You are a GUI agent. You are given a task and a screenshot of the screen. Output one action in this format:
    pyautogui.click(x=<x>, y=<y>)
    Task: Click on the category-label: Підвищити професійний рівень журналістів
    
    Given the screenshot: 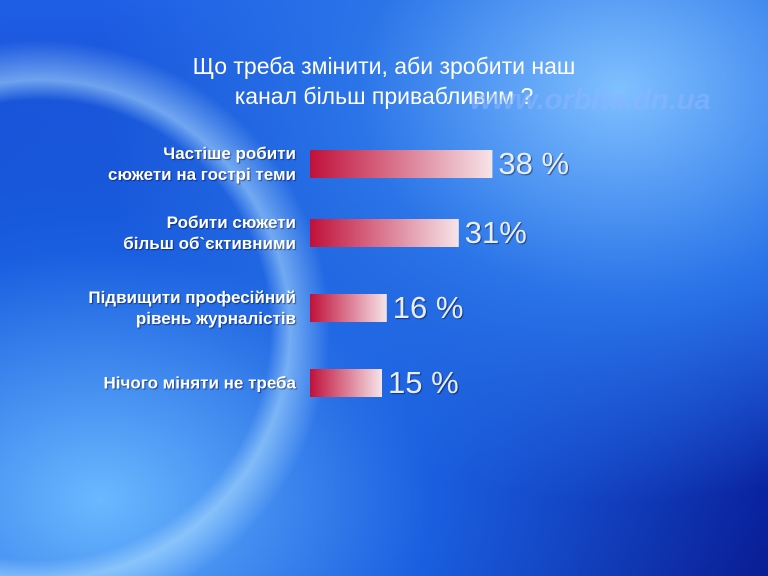 What is the action you would take?
    pyautogui.click(x=192, y=308)
    